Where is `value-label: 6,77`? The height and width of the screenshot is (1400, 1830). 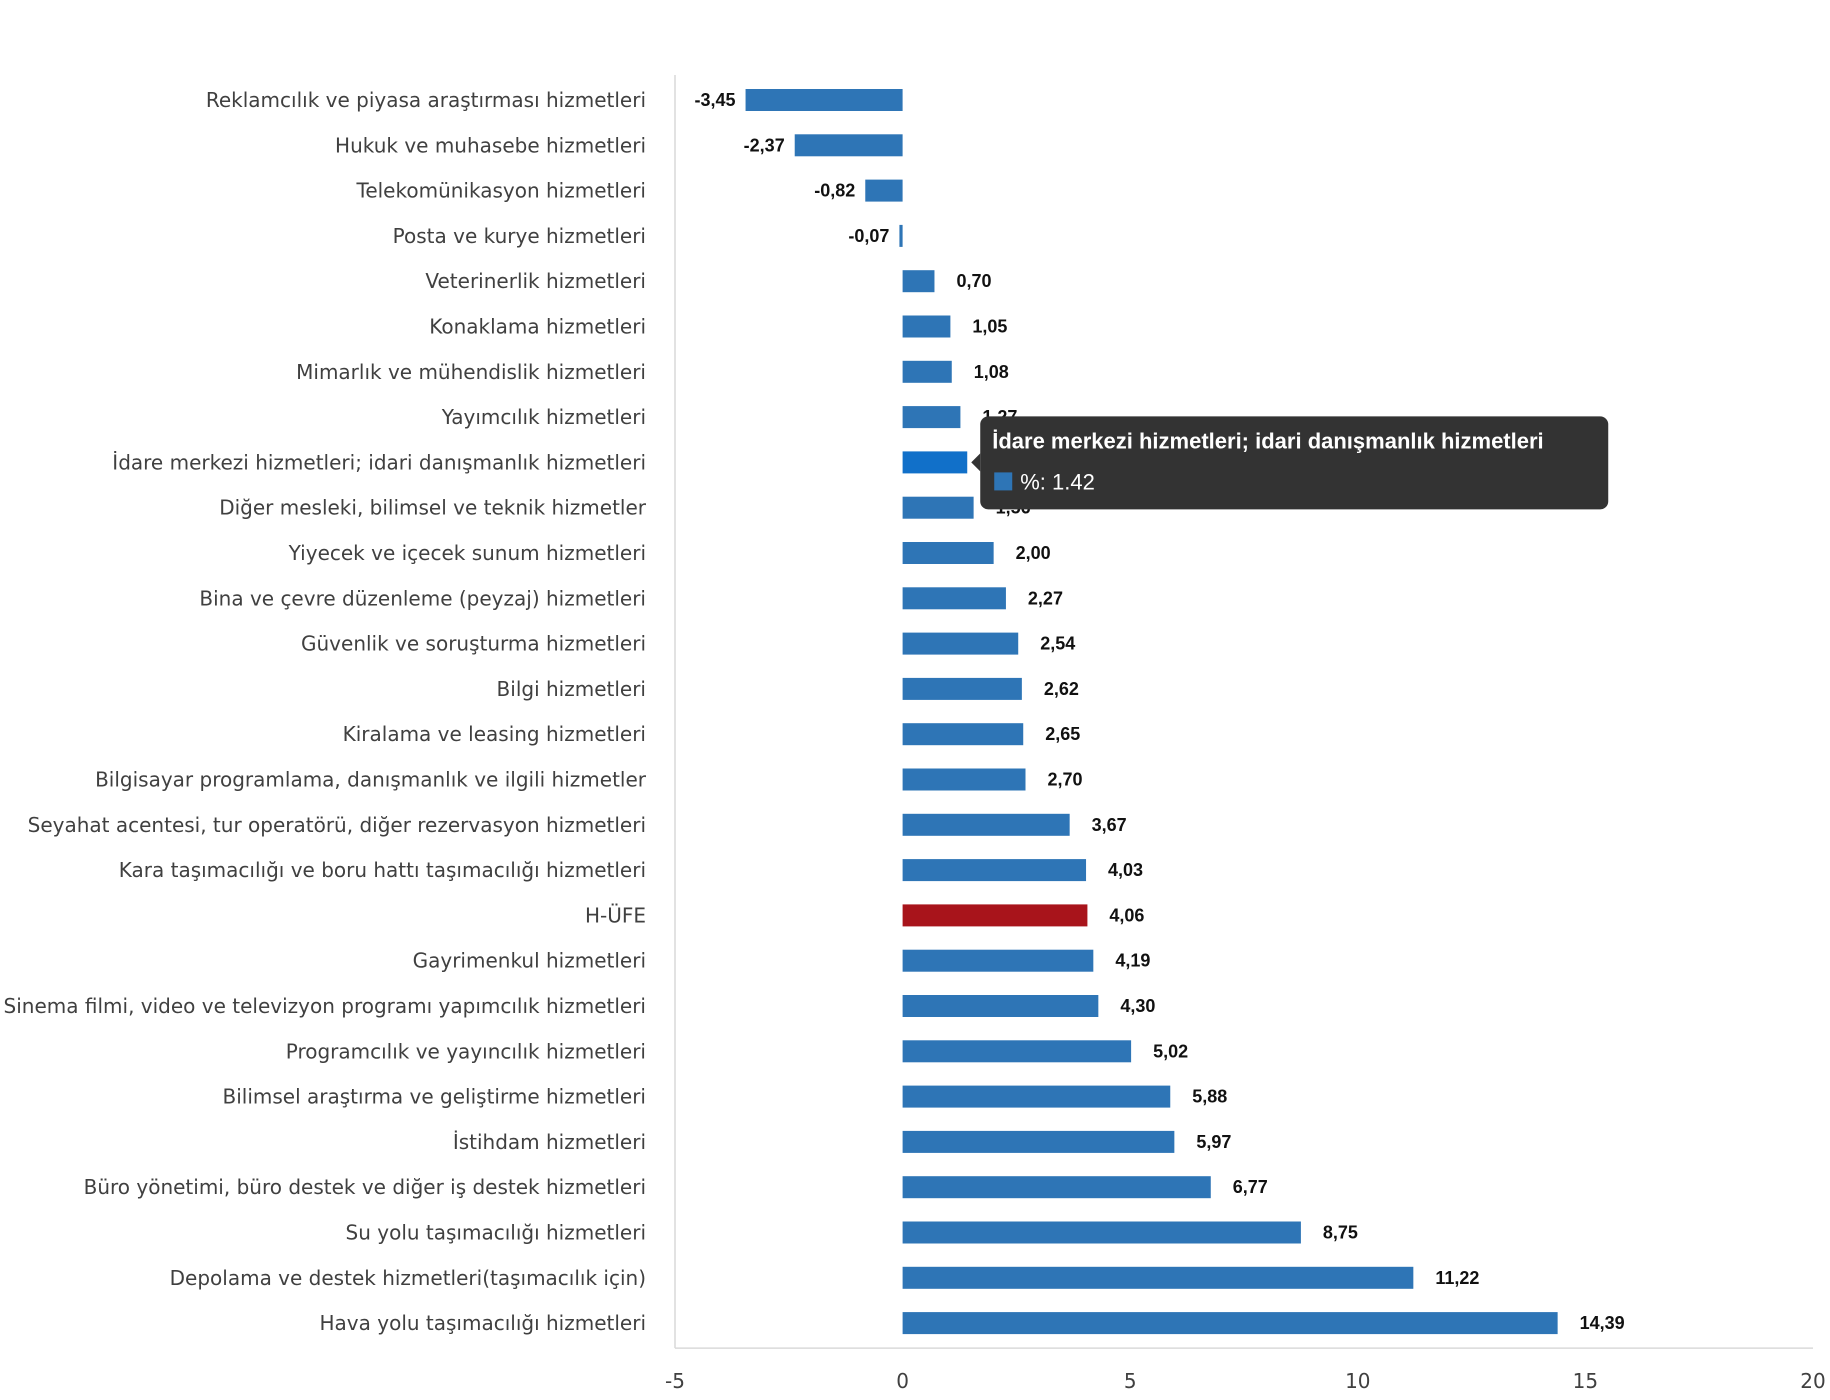
value-label: 6,77 is located at coordinates (1250, 1187).